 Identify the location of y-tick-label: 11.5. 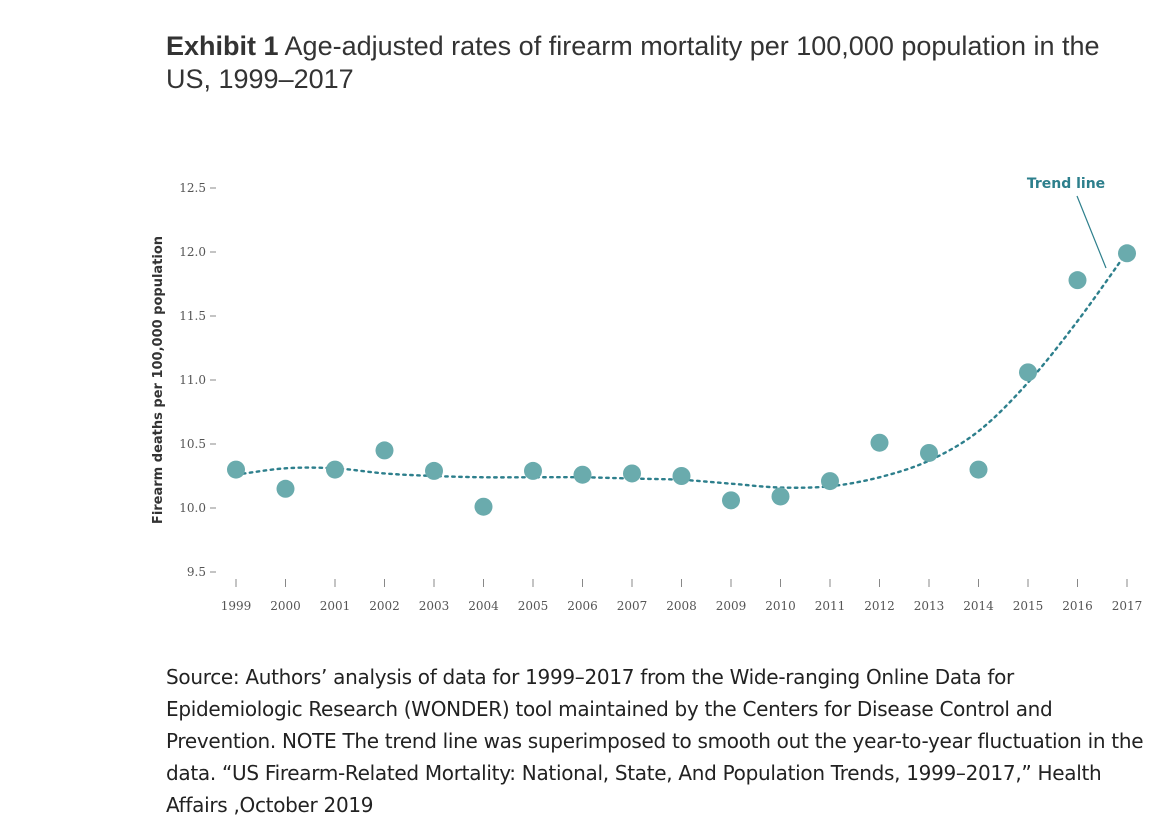
(192, 316).